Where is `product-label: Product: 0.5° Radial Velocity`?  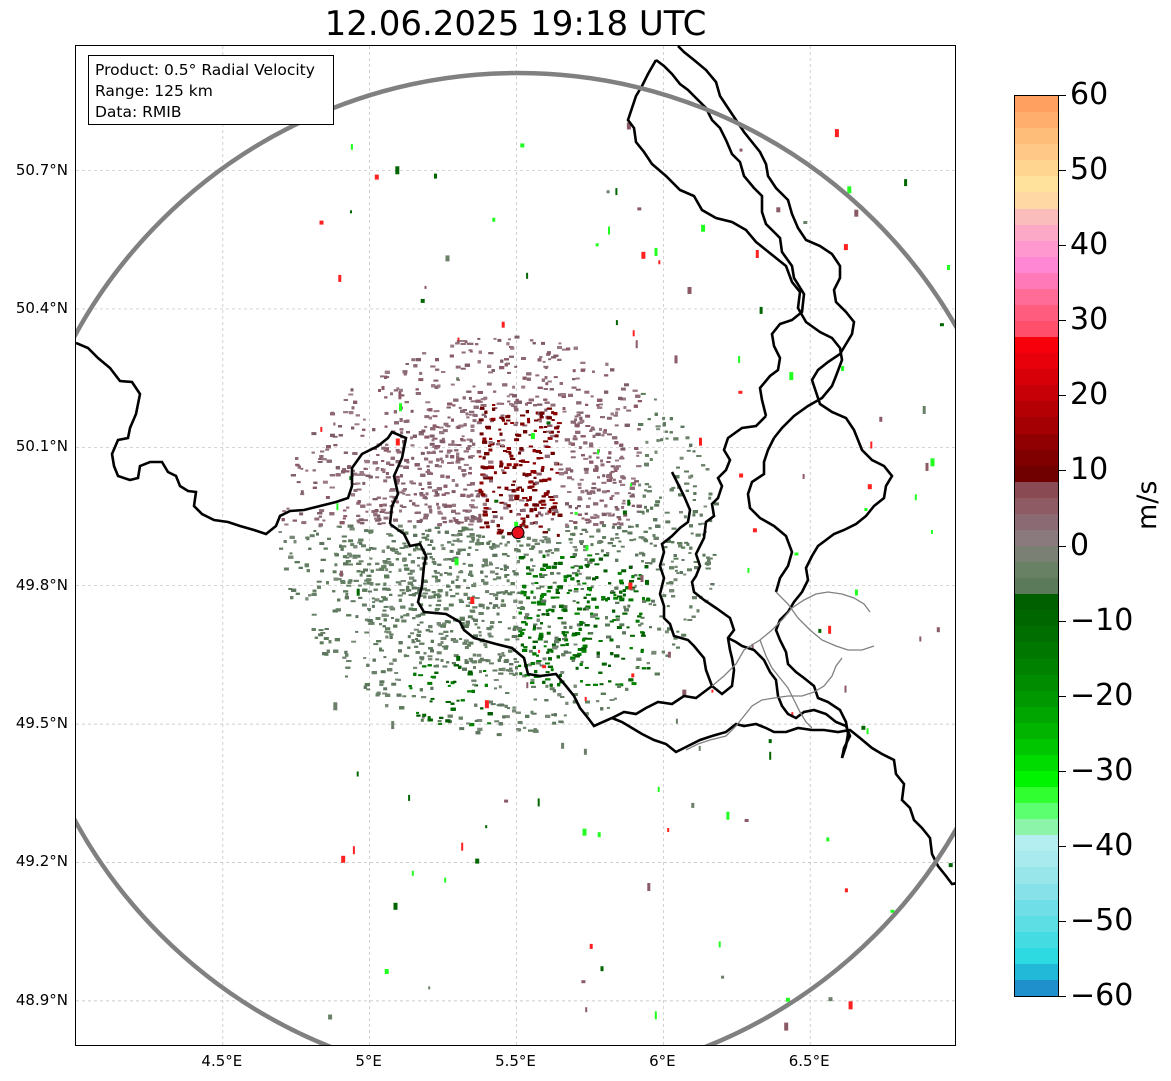 product-label: Product: 0.5° Radial Velocity is located at coordinates (205, 70).